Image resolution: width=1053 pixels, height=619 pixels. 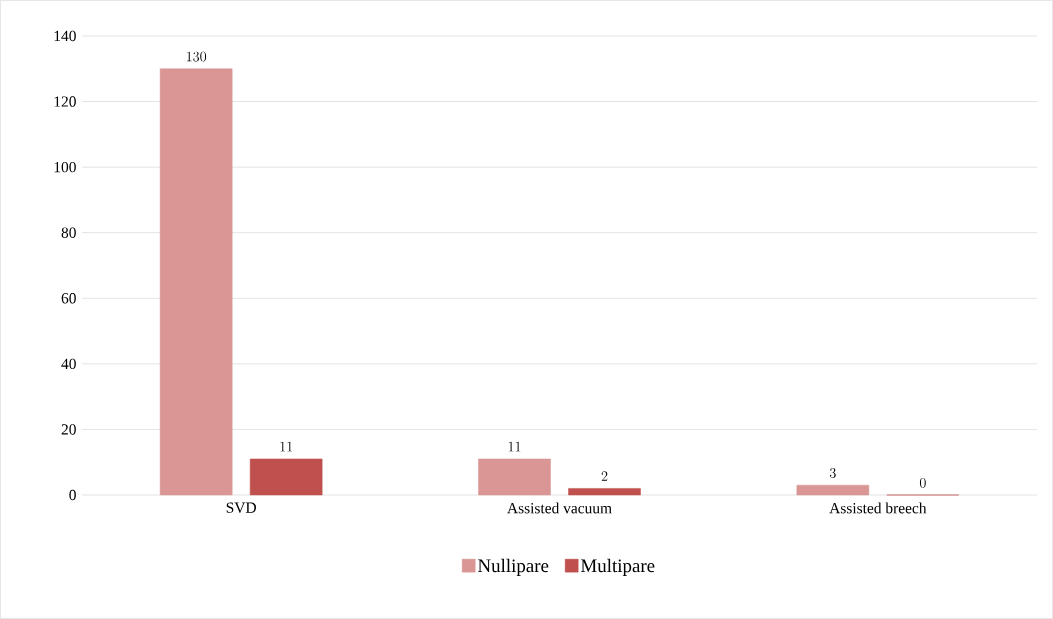 I want to click on data-label: 2, so click(x=604, y=476).